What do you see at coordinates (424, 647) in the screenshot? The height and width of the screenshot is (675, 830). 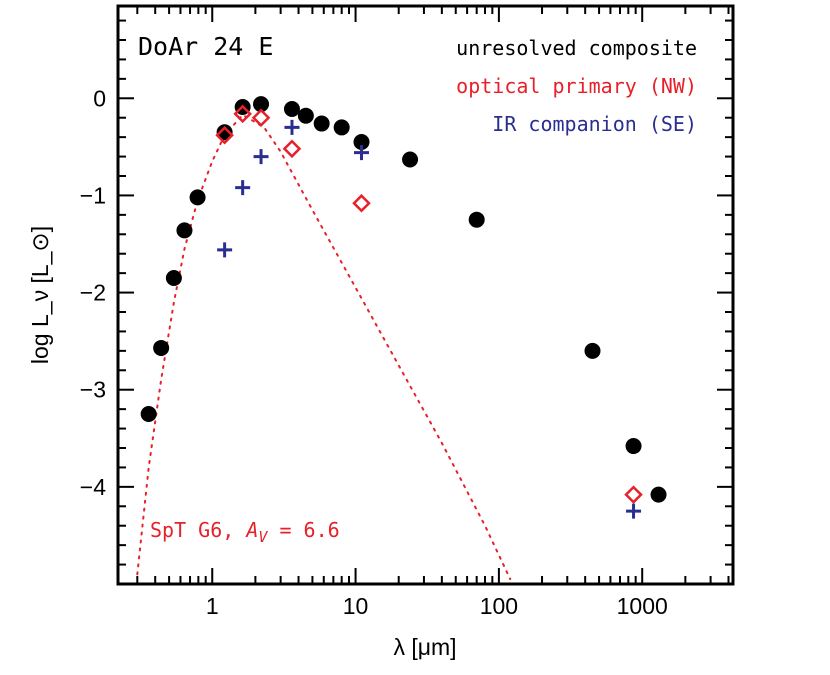 I see `x-axis-label: λ [μm]` at bounding box center [424, 647].